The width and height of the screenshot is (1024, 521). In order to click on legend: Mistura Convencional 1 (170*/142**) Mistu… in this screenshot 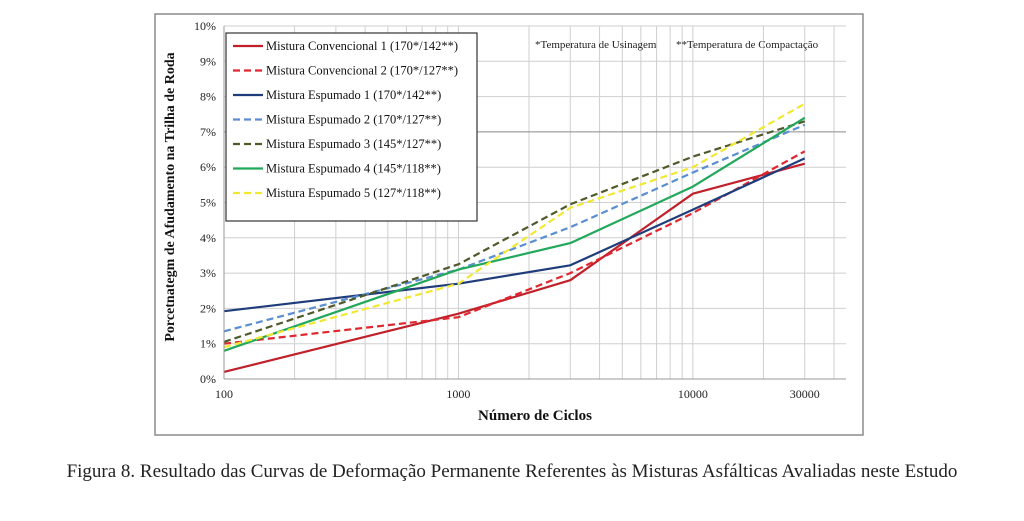, I will do `click(351, 127)`.